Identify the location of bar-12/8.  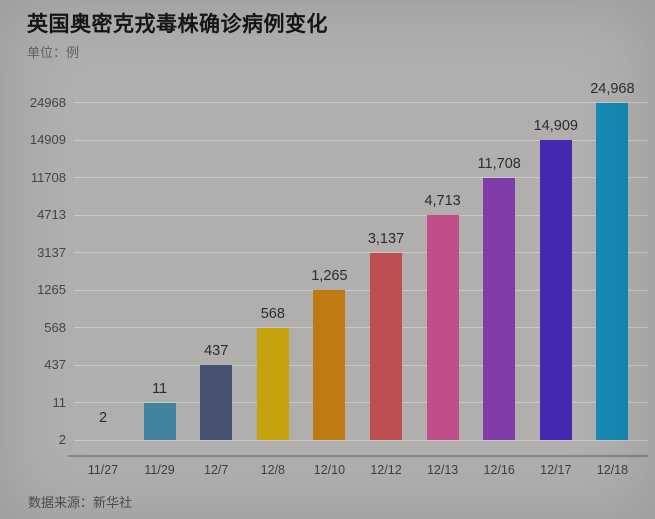
(272, 383).